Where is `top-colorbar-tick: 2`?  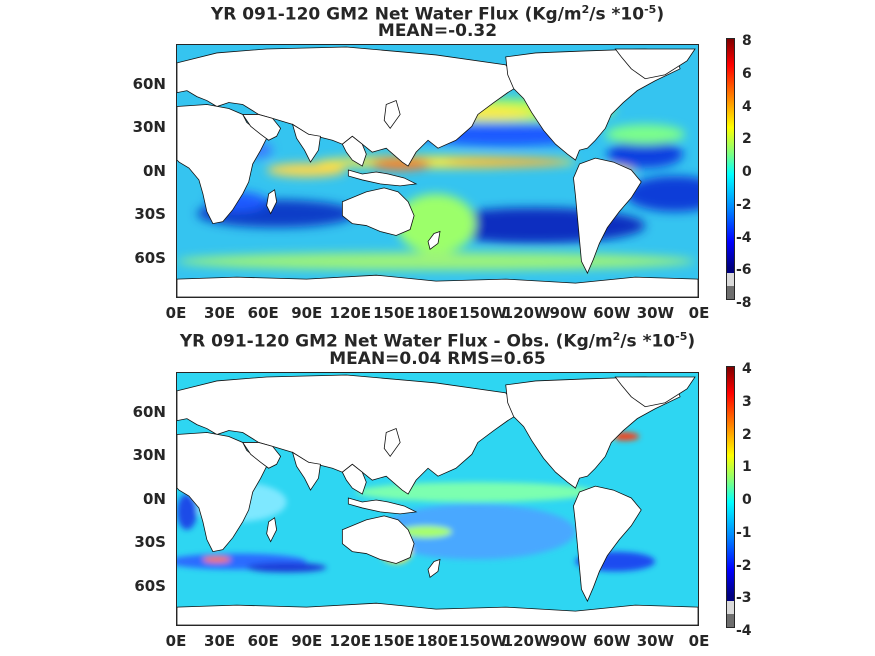 top-colorbar-tick: 2 is located at coordinates (747, 139).